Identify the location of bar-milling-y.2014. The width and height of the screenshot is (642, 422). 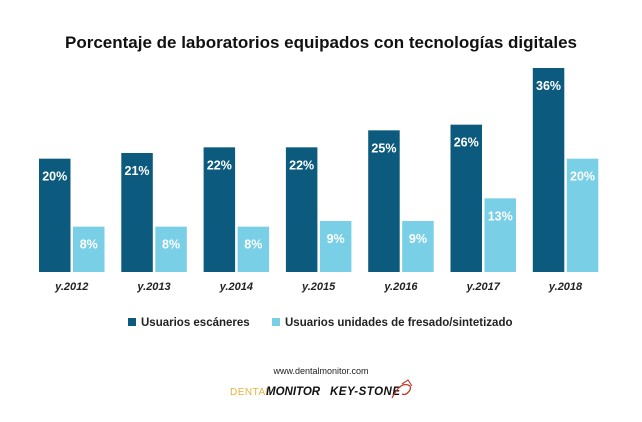
(253, 249).